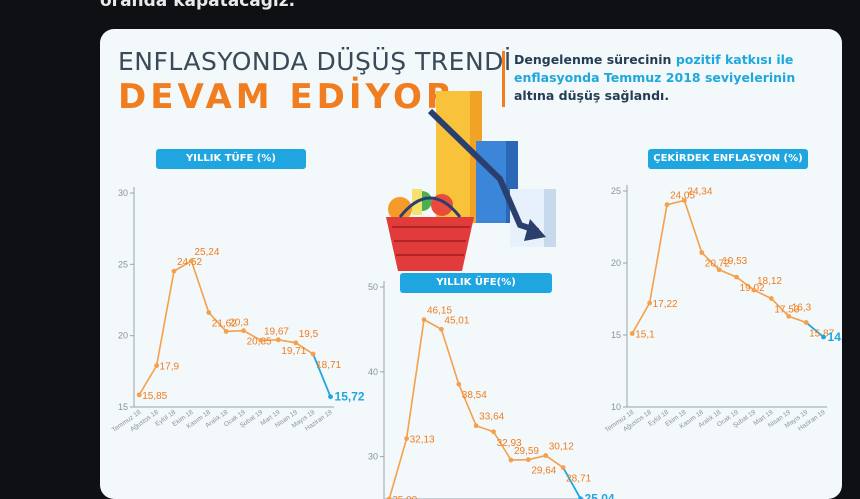 Image resolution: width=860 pixels, height=499 pixels. What do you see at coordinates (526, 451) in the screenshot?
I see `data-label: 29,59` at bounding box center [526, 451].